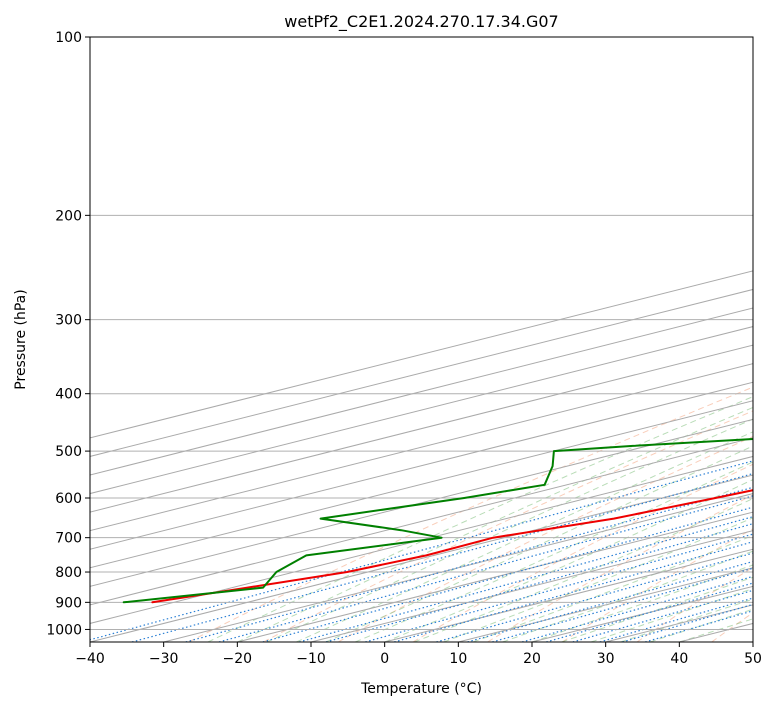 The image size is (775, 708). What do you see at coordinates (238, 659) in the screenshot?
I see `x-tick-label: −20` at bounding box center [238, 659].